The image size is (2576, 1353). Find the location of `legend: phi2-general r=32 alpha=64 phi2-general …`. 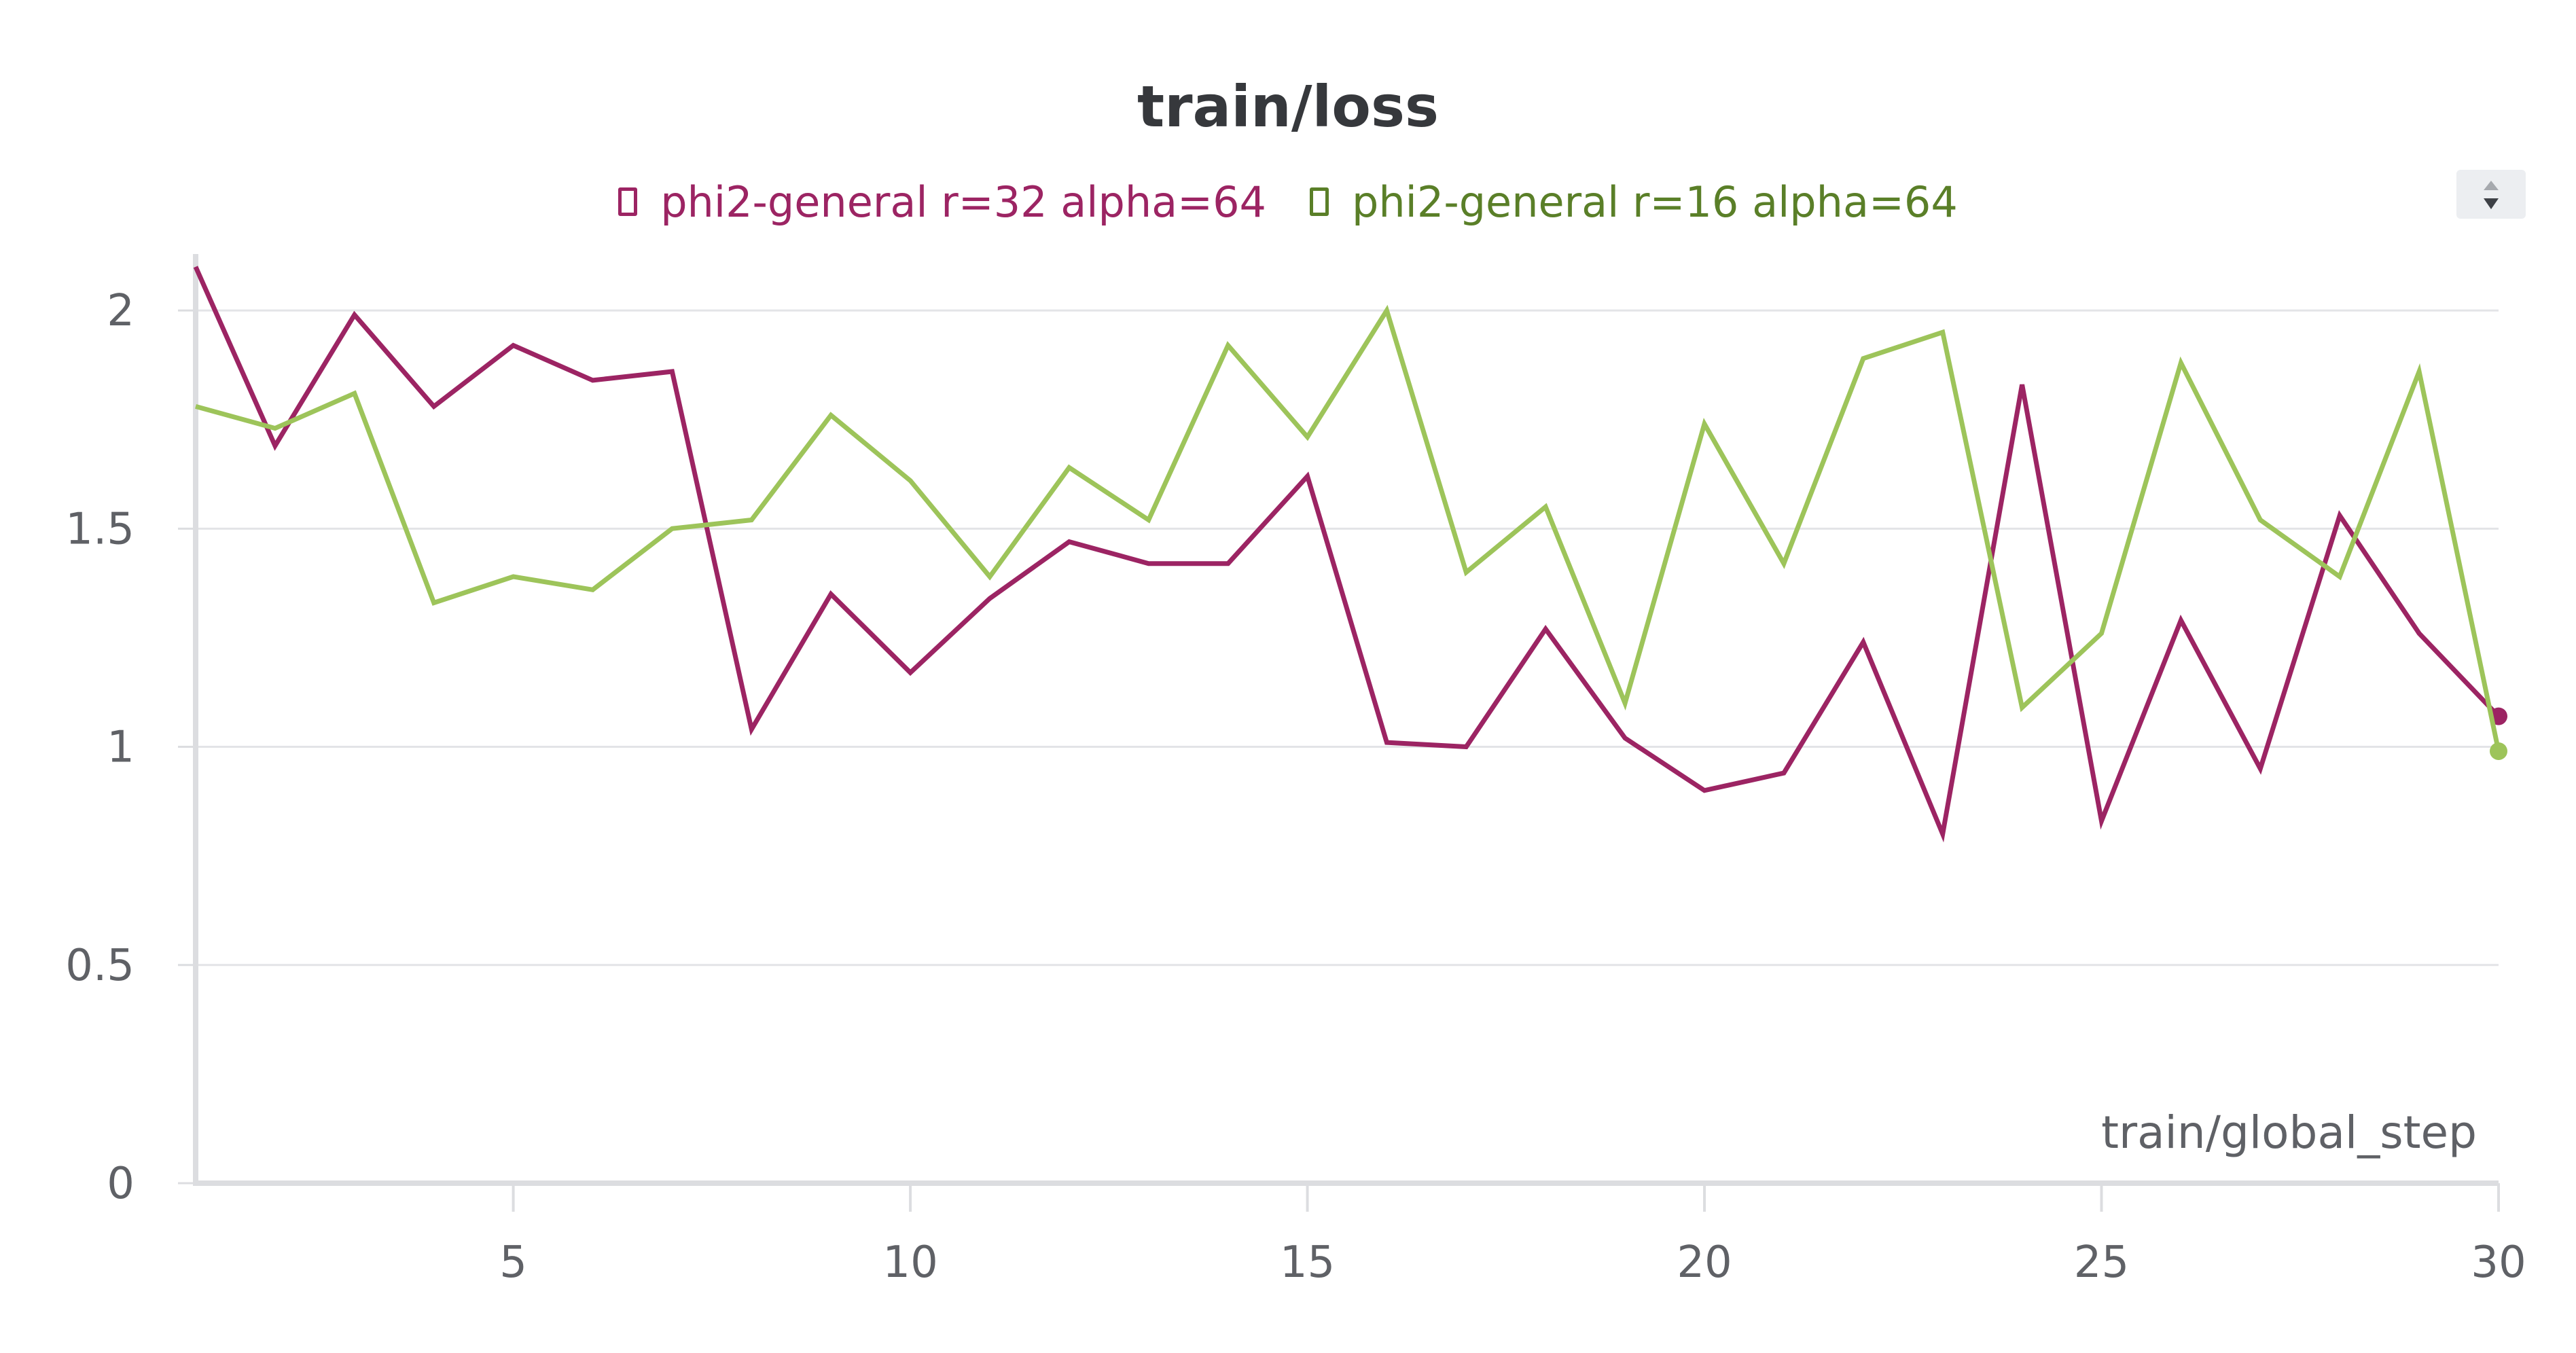

legend: phi2-general r=32 alpha=64 phi2-general … is located at coordinates (1288, 201).